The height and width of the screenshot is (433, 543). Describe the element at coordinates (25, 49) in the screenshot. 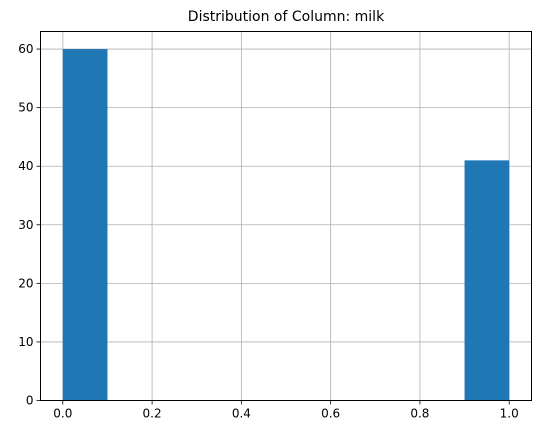

I see `y-tick-label: 60` at that location.